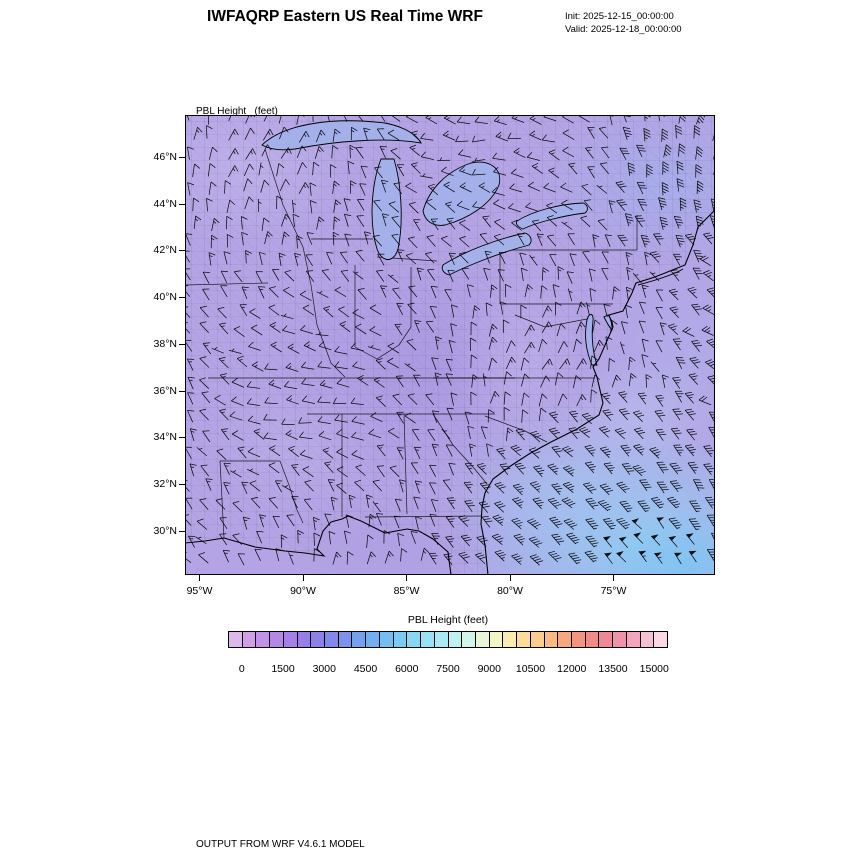 Image resolution: width=850 pixels, height=850 pixels. Describe the element at coordinates (345, 16) in the screenshot. I see `page-title: IWFAQRP Eastern US Real Time WRF` at that location.